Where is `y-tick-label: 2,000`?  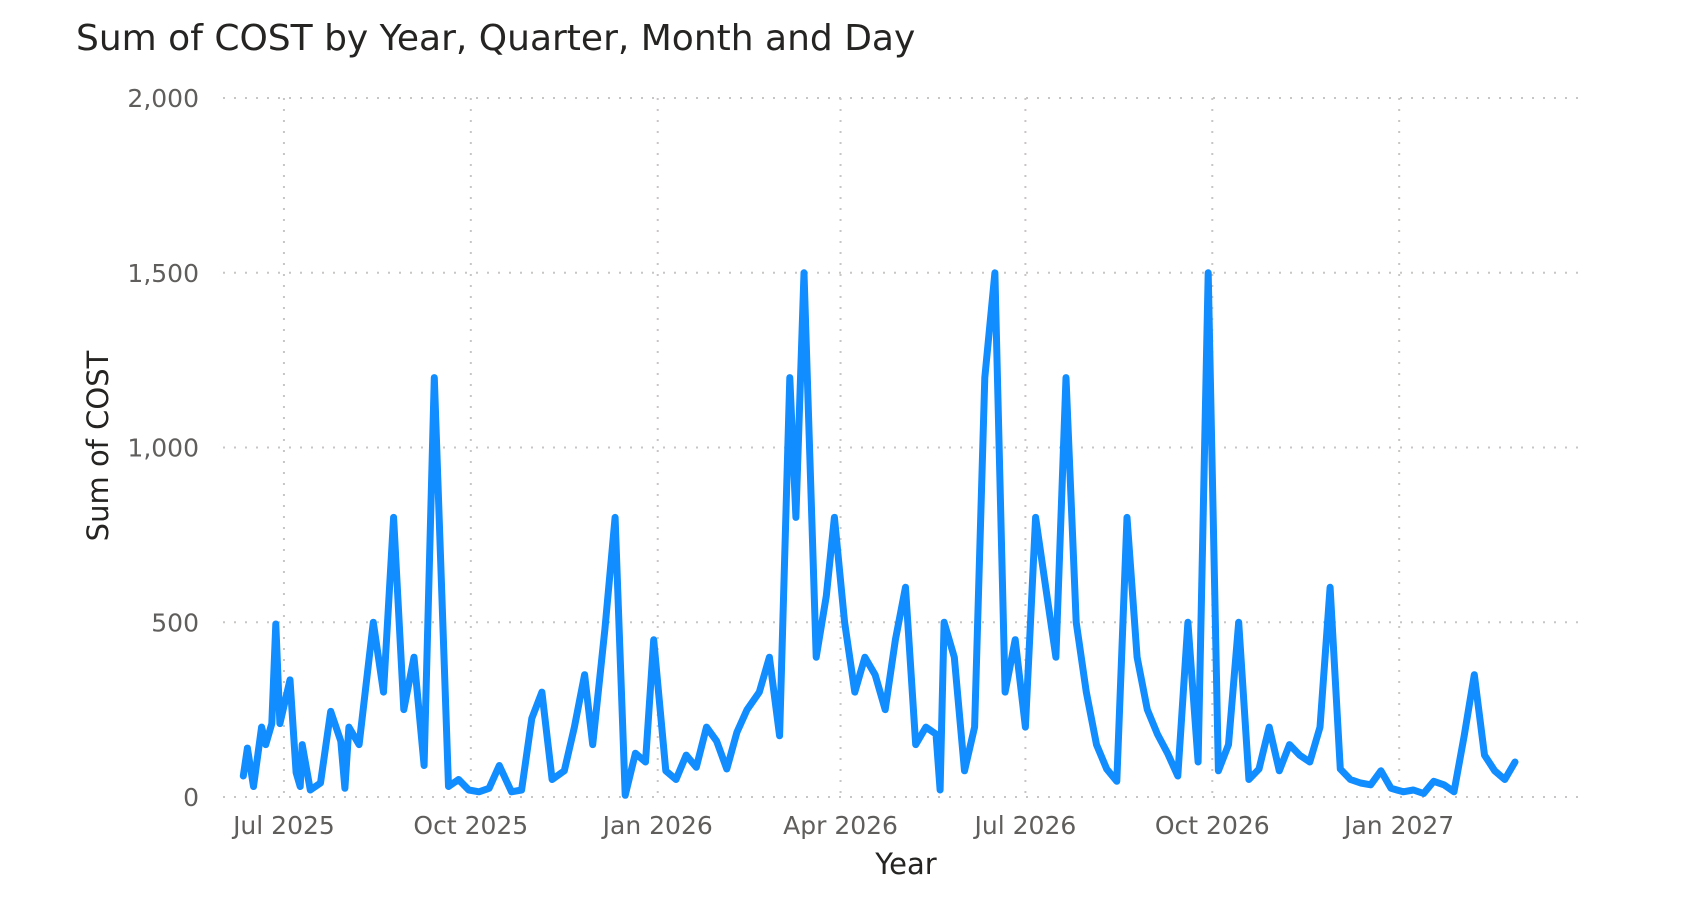
y-tick-label: 2,000 is located at coordinates (163, 98).